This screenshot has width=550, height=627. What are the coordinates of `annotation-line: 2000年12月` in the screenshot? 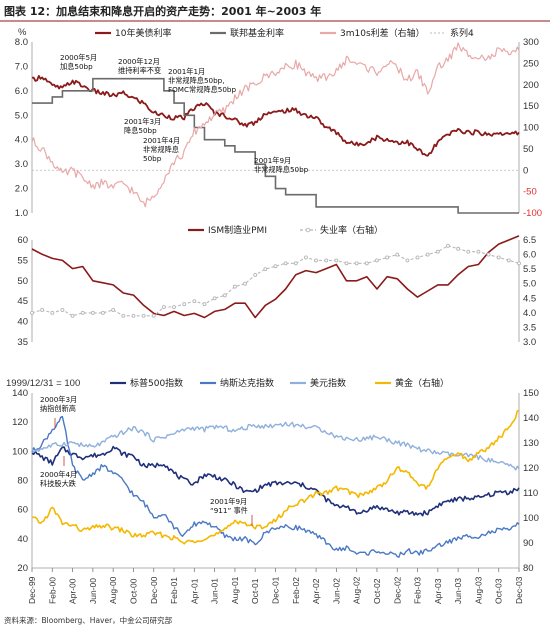 It's located at (139, 61).